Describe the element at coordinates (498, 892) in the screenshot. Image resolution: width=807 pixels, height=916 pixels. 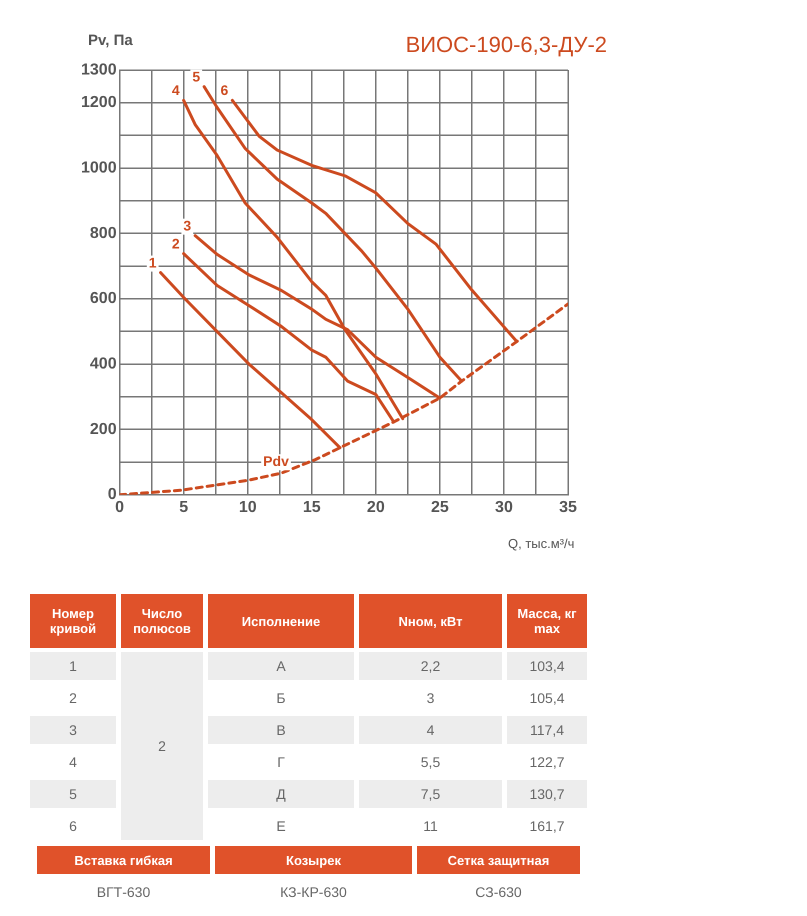
I see `text: СЗ-630` at that location.